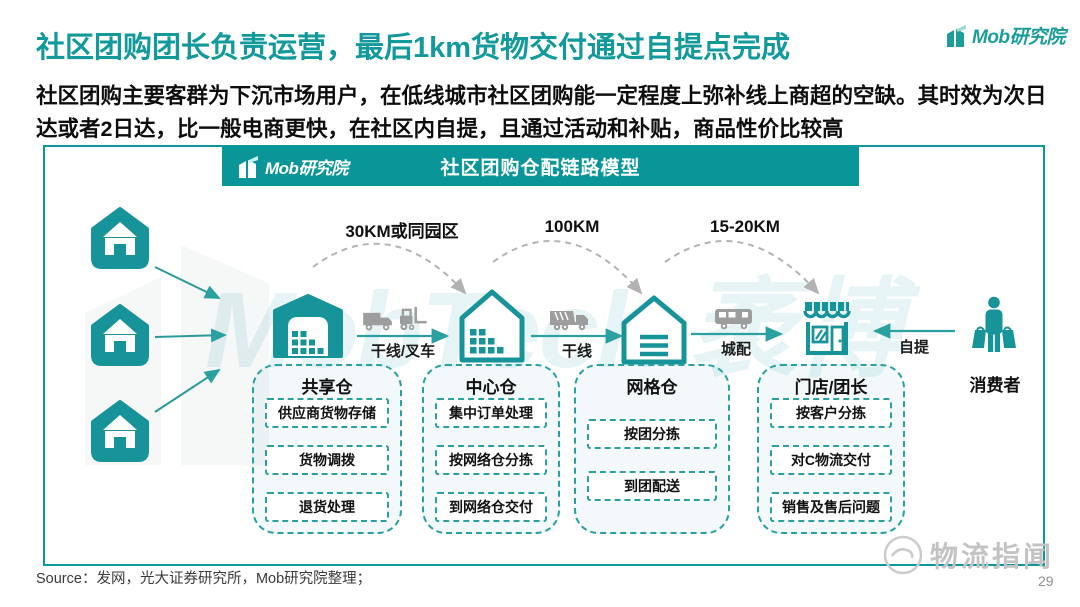 This screenshot has width=1080, height=607. I want to click on node-box-store-leader: 门店/团长 按客户分拣 对C物流交付 销售及售后问题, so click(831, 449).